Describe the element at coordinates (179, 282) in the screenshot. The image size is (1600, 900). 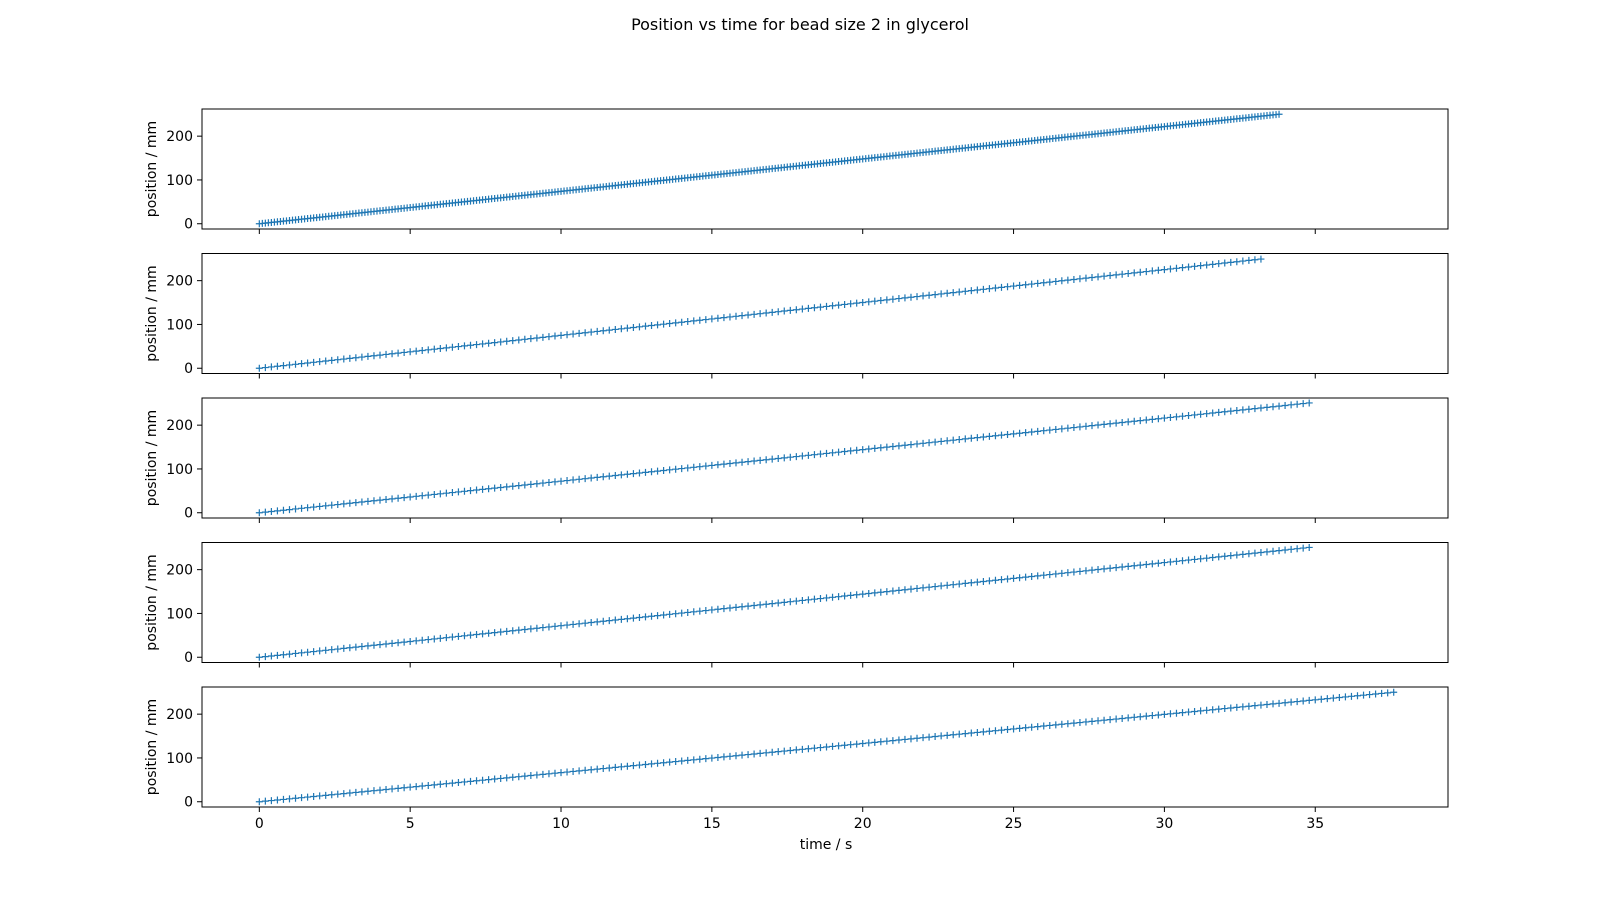
I see `y-tick-label: 200` at that location.